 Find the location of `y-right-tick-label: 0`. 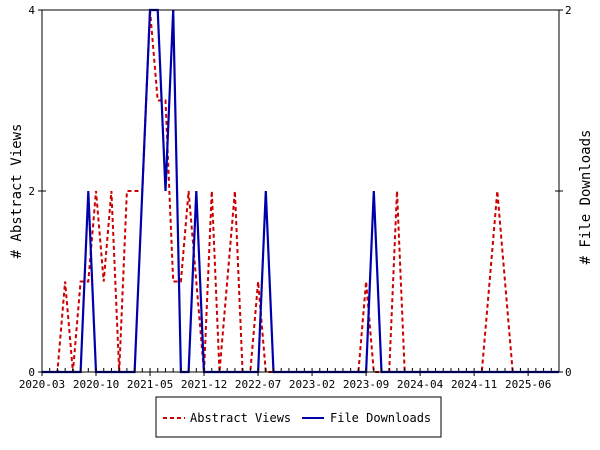

y-right-tick-label: 0 is located at coordinates (568, 372).